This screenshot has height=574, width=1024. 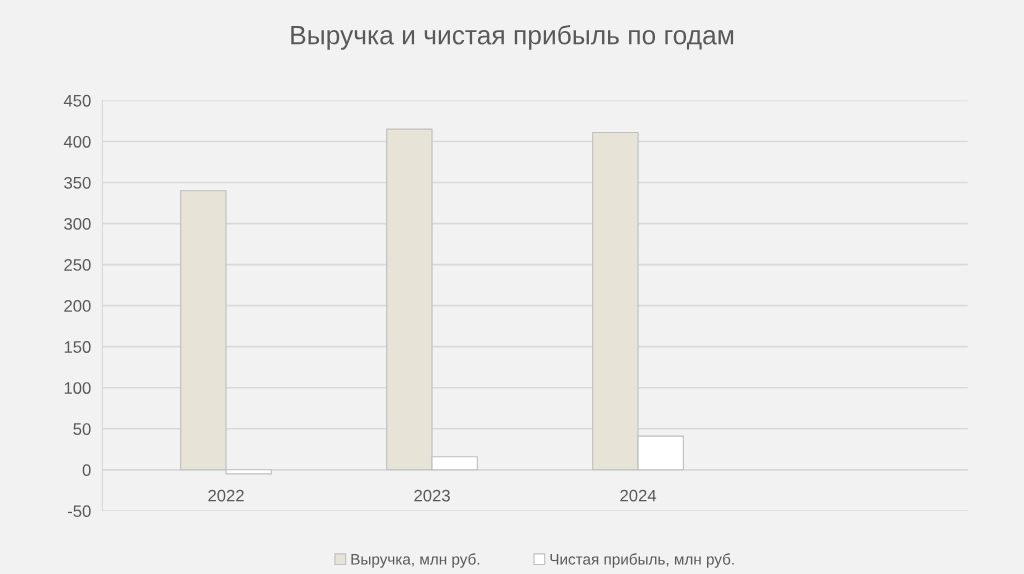 What do you see at coordinates (77, 388) in the screenshot?
I see `y-tick-label: 100` at bounding box center [77, 388].